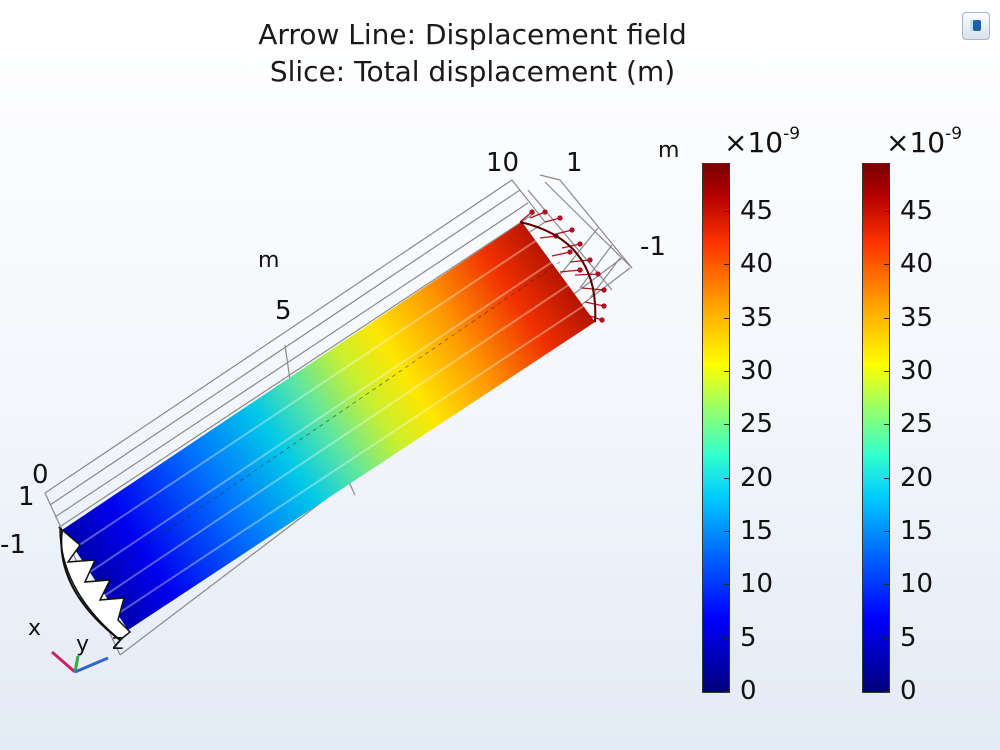 This screenshot has width=1000, height=750. I want to click on colorbar2-tick-label-15: 15, so click(917, 531).